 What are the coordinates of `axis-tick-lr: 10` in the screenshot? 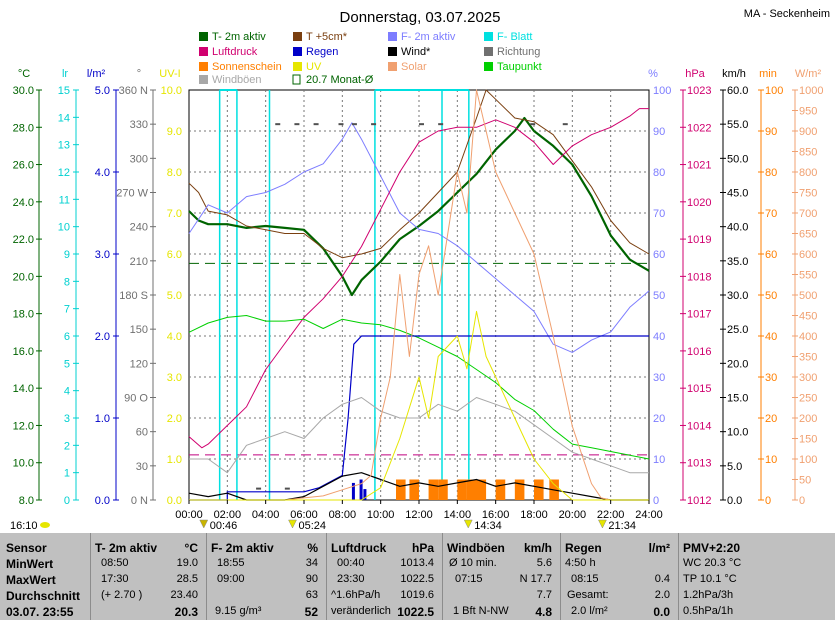 It's located at (64, 228).